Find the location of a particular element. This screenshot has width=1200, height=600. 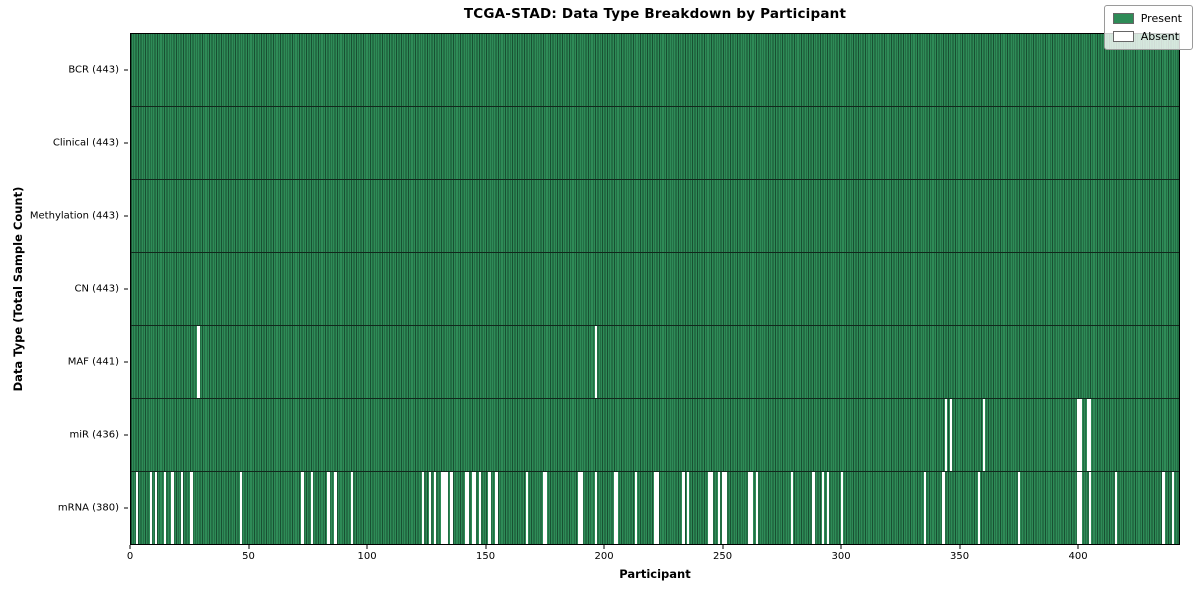

absent-swatch-icon is located at coordinates (1123, 36).